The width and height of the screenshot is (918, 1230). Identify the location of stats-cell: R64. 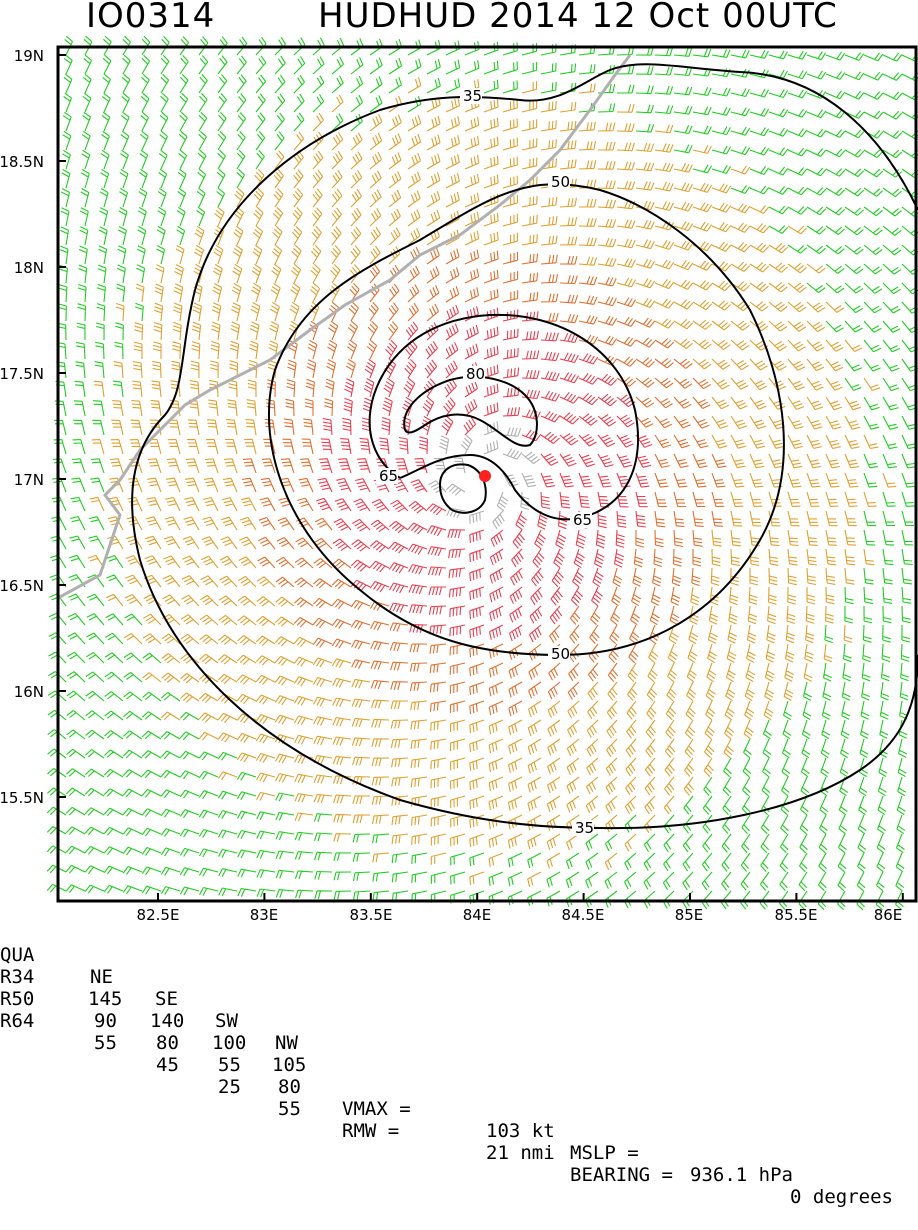
(17, 1021).